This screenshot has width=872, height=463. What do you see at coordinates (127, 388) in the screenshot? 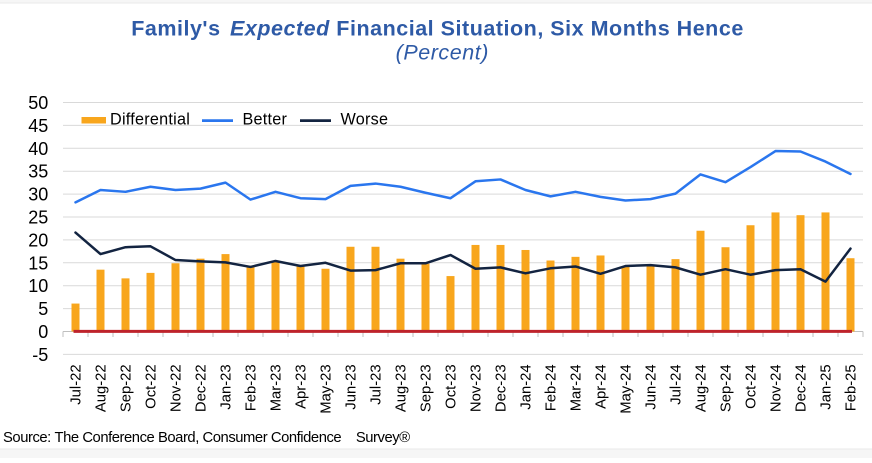
I see `svg-text: Sep-22` at bounding box center [127, 388].